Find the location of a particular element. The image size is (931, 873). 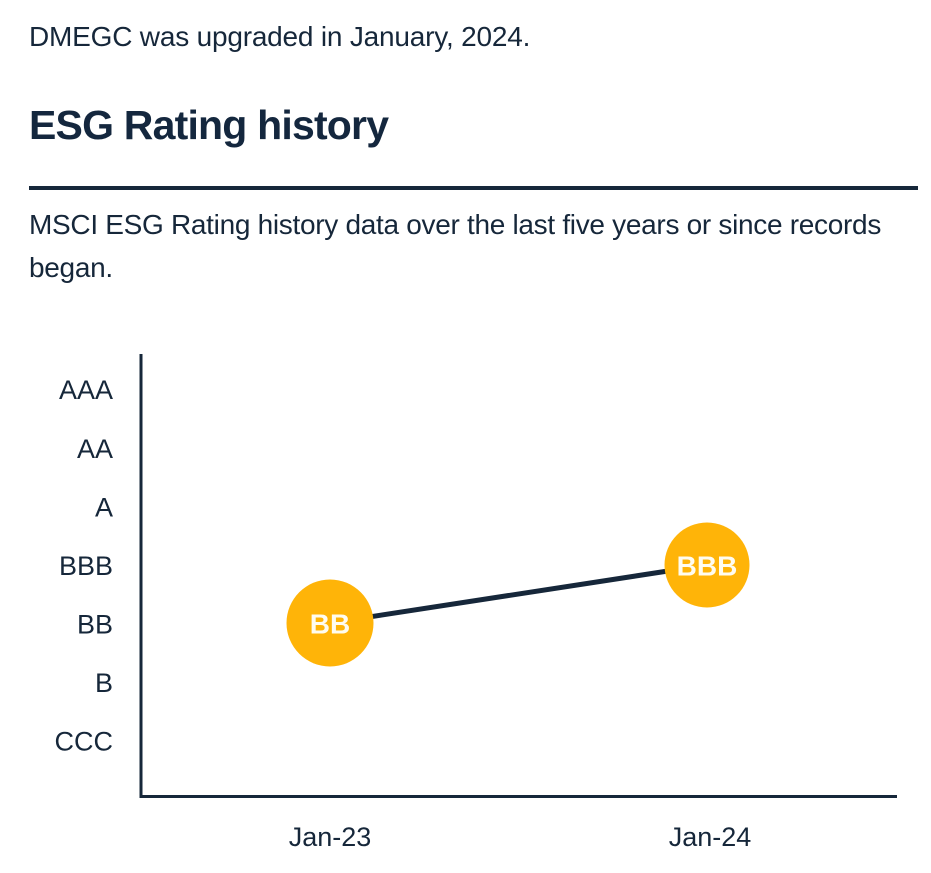

rating-point-circle-bbb is located at coordinates (707, 565).